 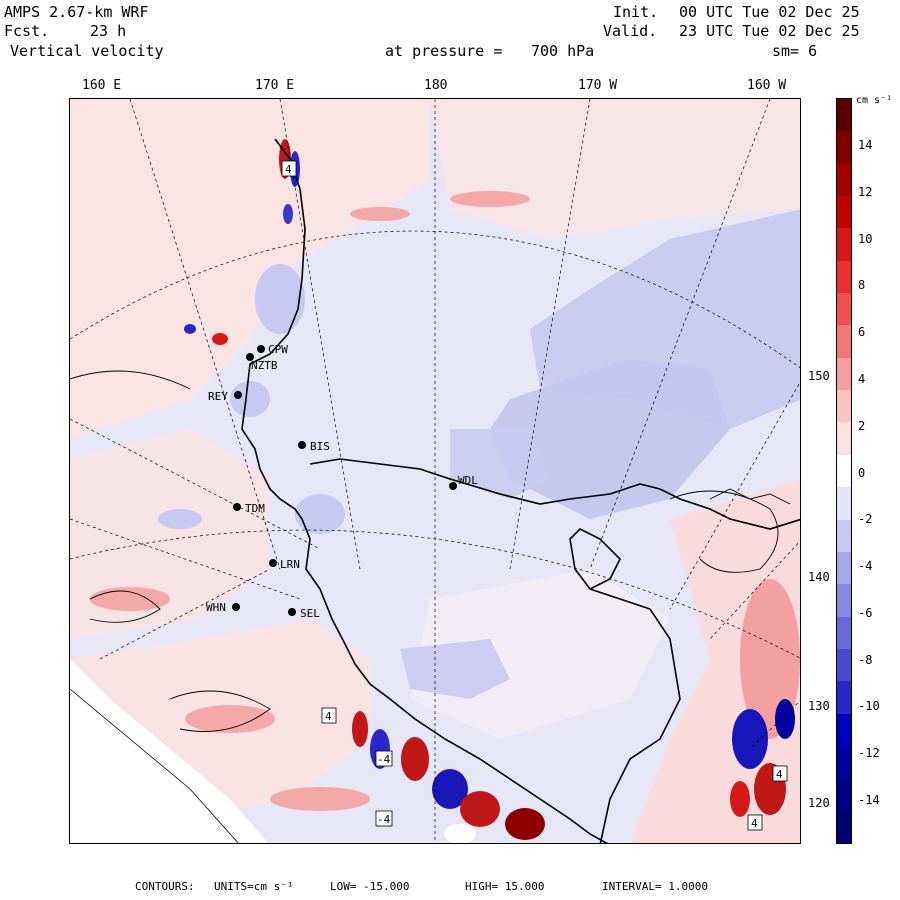 I want to click on smoothing-value: sm= 6, so click(x=795, y=51).